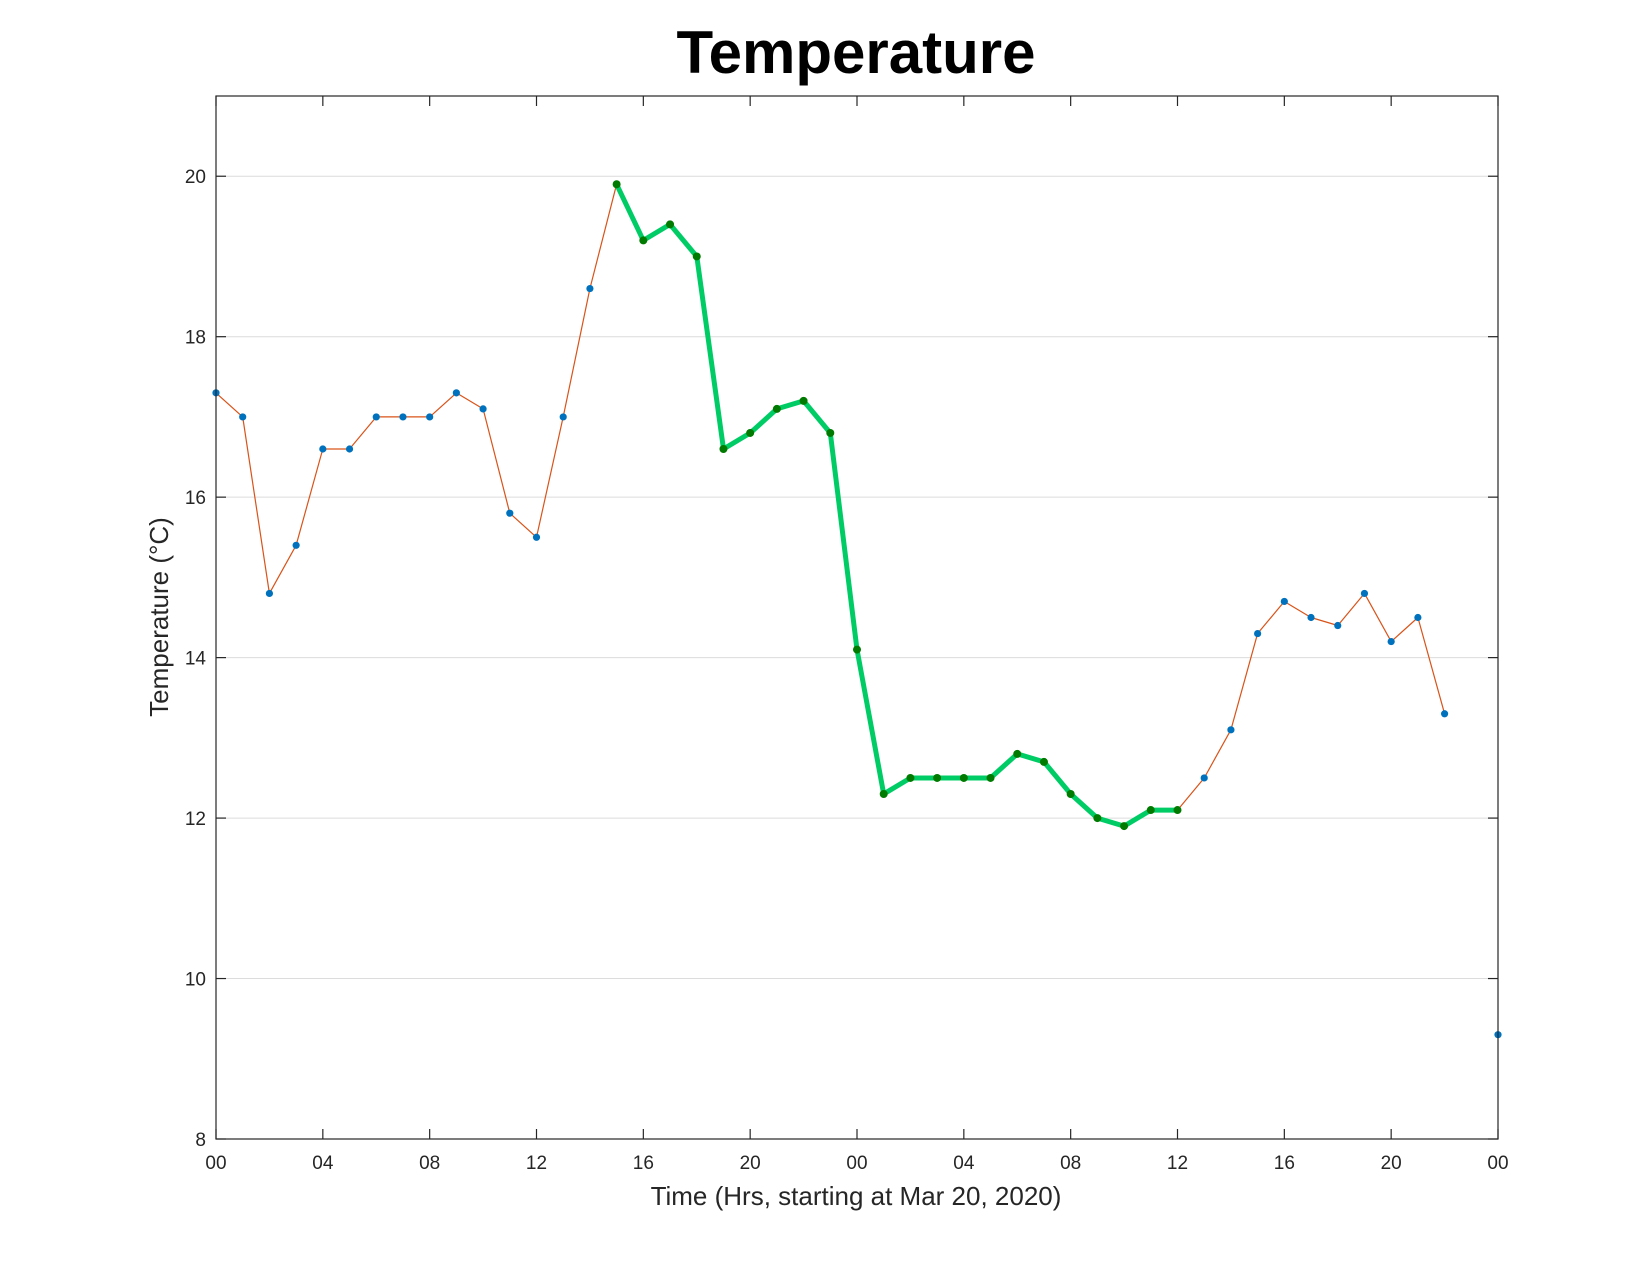 This screenshot has height=1275, width=1650. Describe the element at coordinates (195, 498) in the screenshot. I see `y-tick-label: 16` at that location.